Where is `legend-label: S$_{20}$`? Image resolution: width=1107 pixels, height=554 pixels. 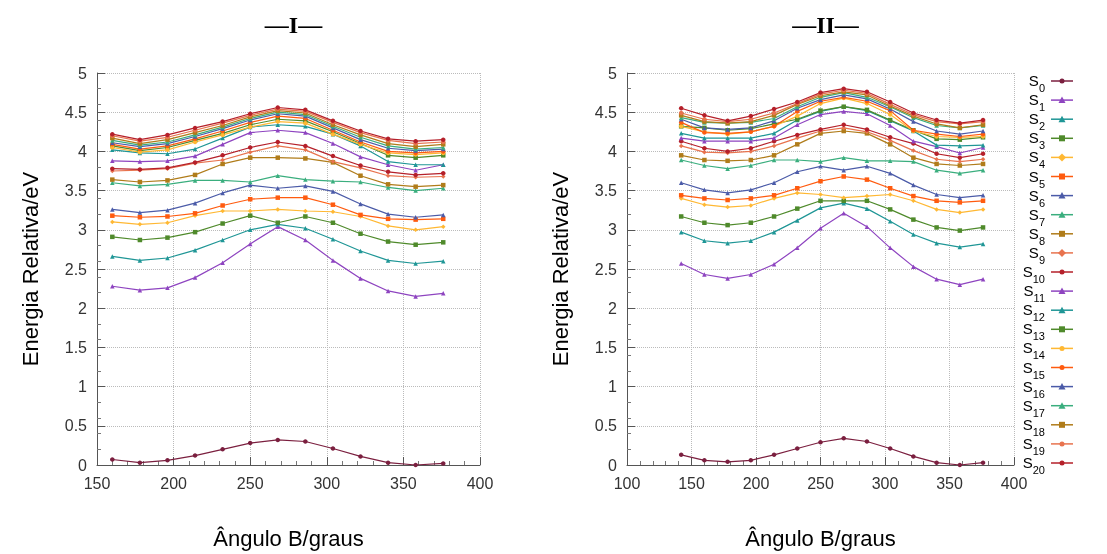 legend-label: S$_{20}$ is located at coordinates (1033, 465).